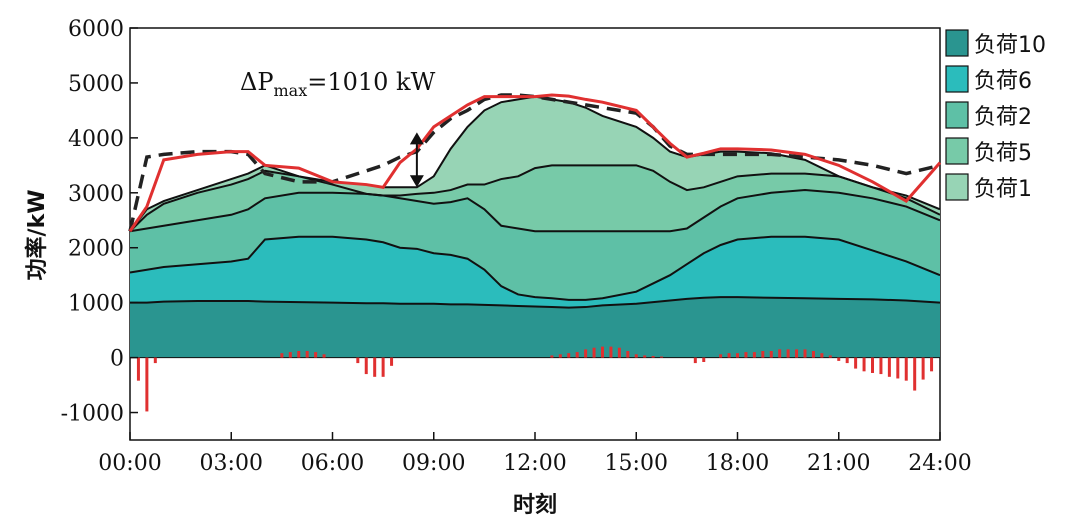  What do you see at coordinates (290, 90) in the screenshot?
I see `annotation-subscript: max` at bounding box center [290, 90].